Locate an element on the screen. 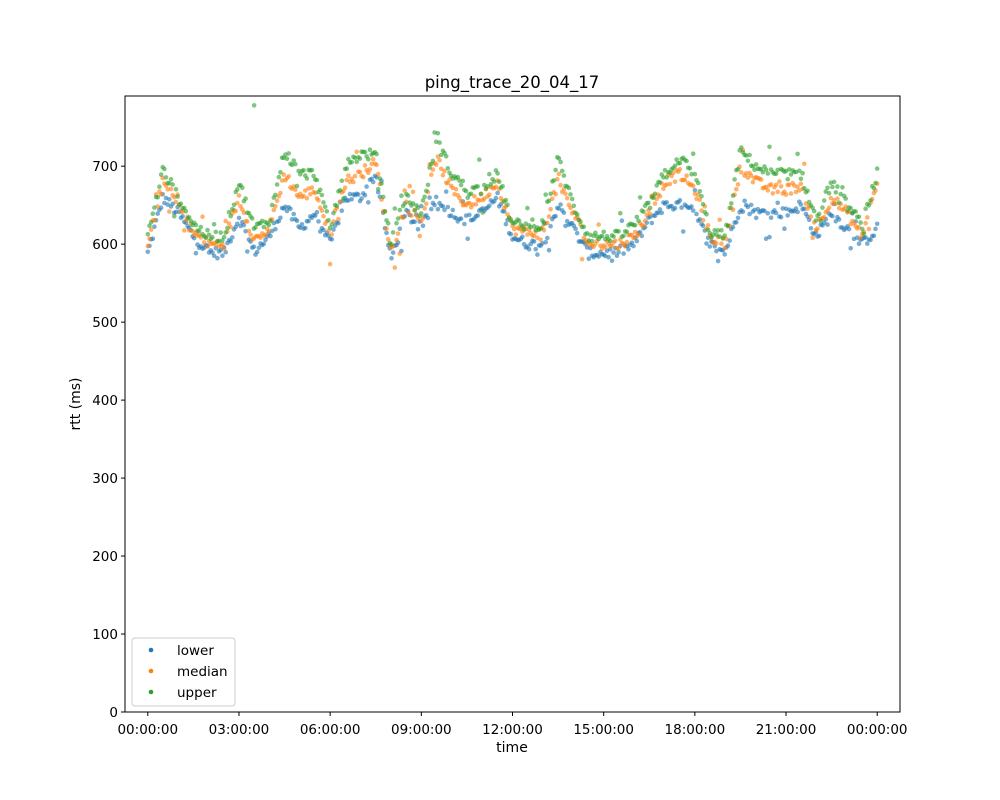 The width and height of the screenshot is (1000, 800). chart-title: ping_trace_20_04_17 is located at coordinates (512, 83).